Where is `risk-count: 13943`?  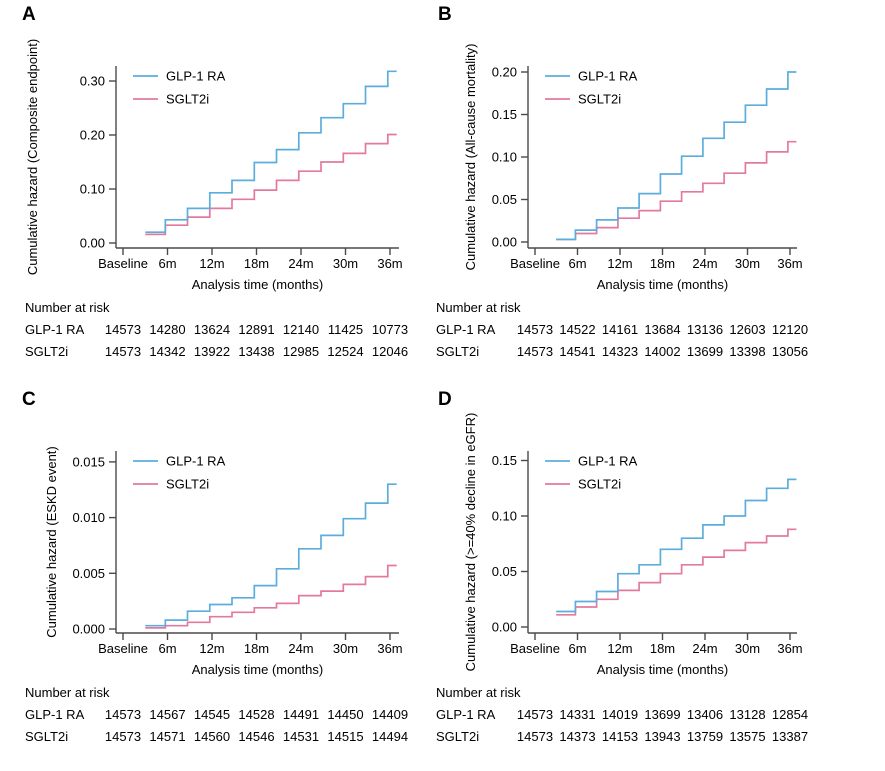 risk-count: 13943 is located at coordinates (662, 736).